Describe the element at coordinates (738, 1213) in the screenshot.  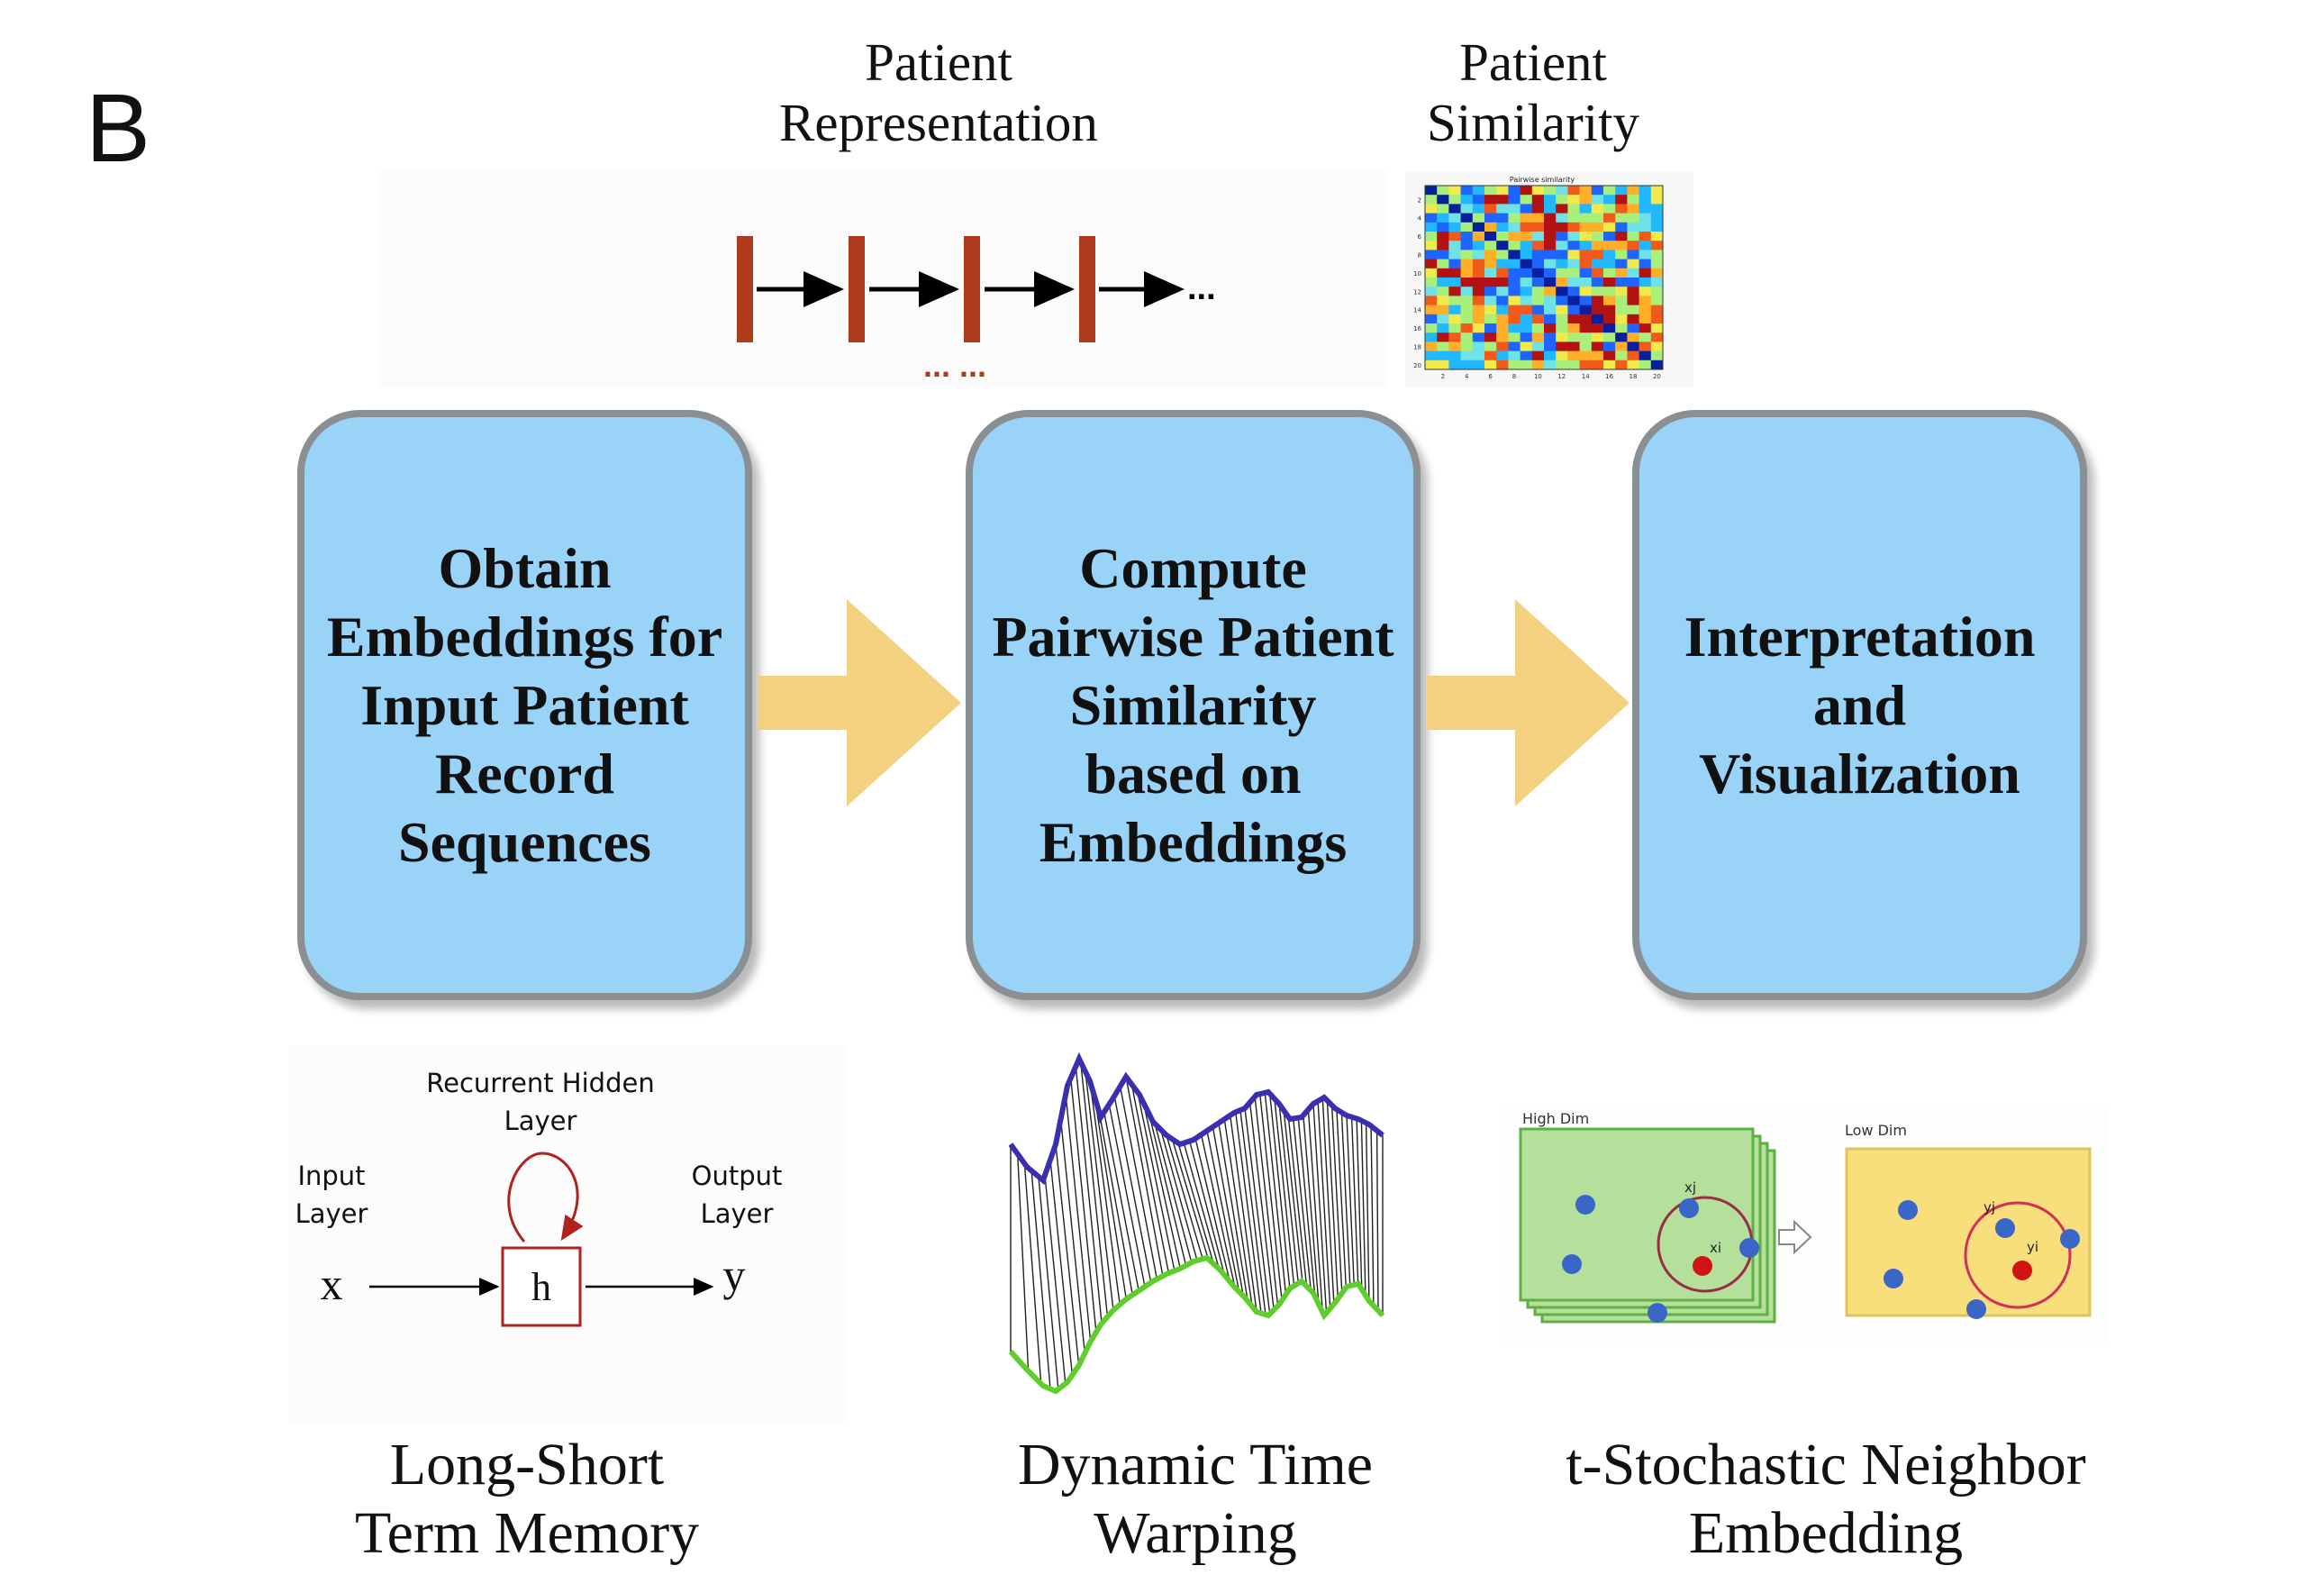
I see `output-layer-label: Layer` at that location.